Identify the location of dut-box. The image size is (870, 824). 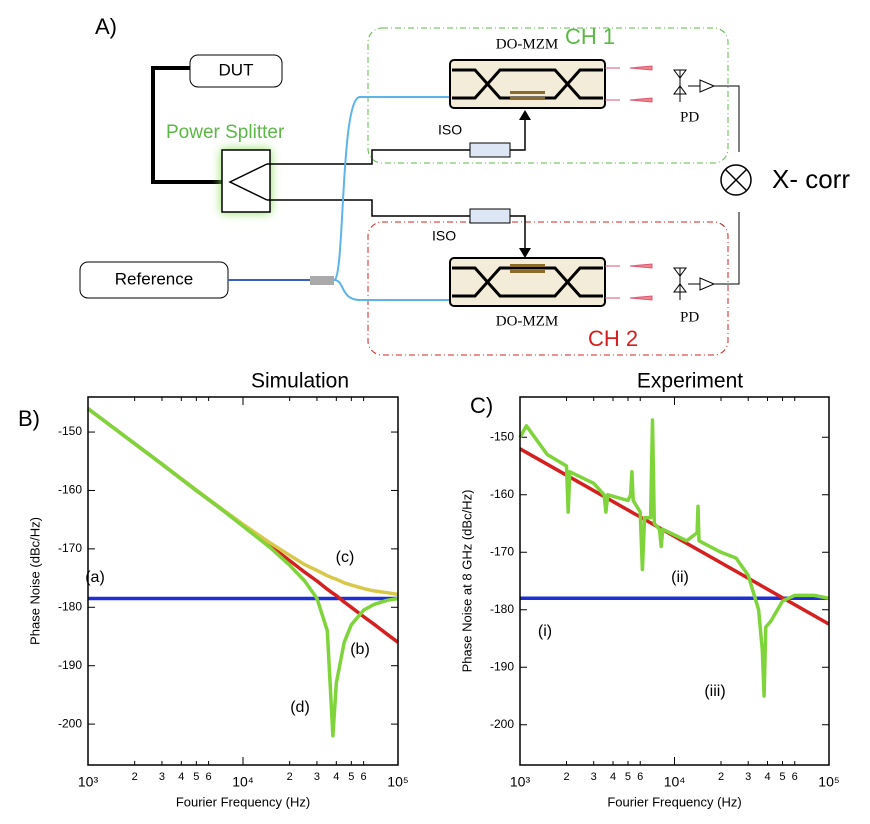
(236, 71).